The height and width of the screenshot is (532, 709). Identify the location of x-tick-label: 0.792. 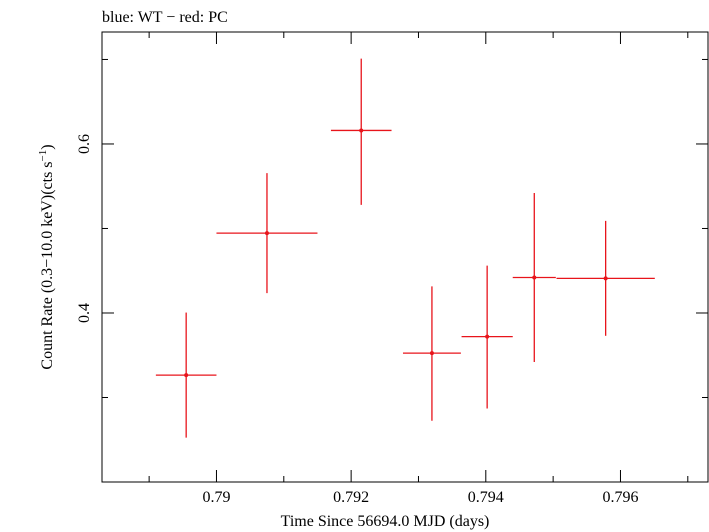
(351, 497).